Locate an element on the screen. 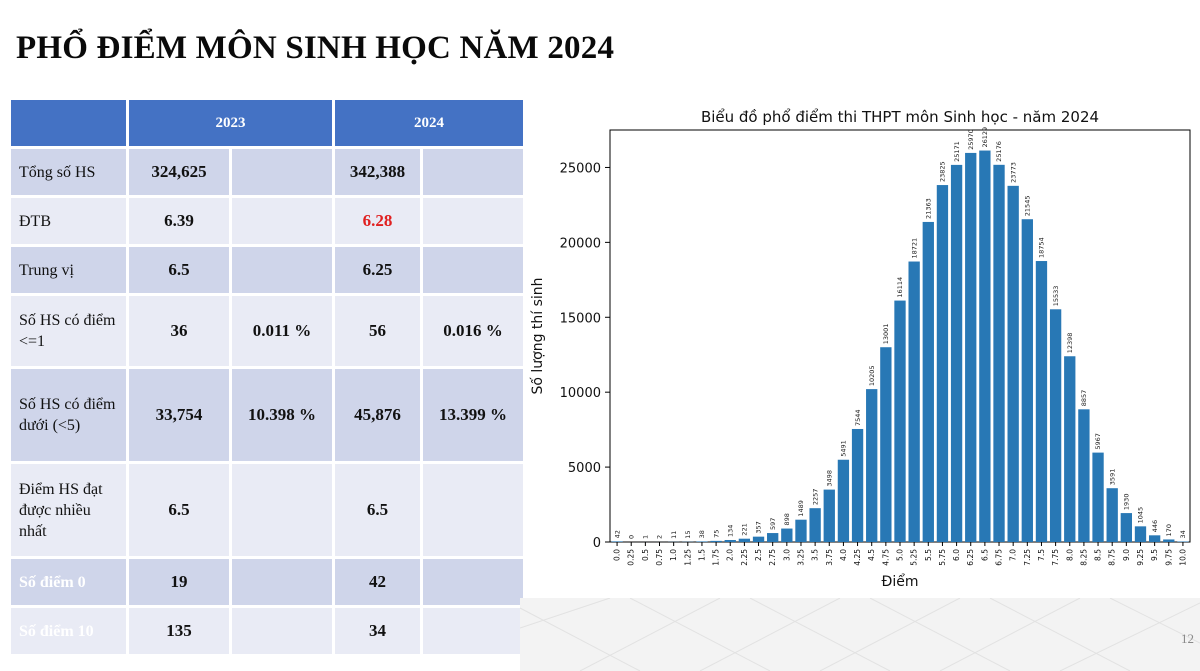 The image size is (1200, 671). x-tick-label: 9.5 is located at coordinates (1154, 555).